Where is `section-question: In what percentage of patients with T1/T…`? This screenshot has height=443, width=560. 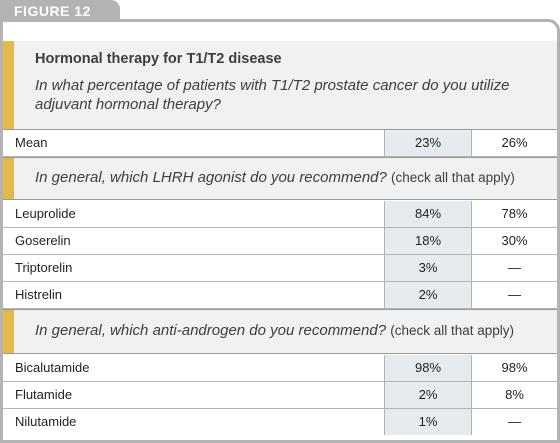 section-question: In what percentage of patients with T1/T… is located at coordinates (272, 95).